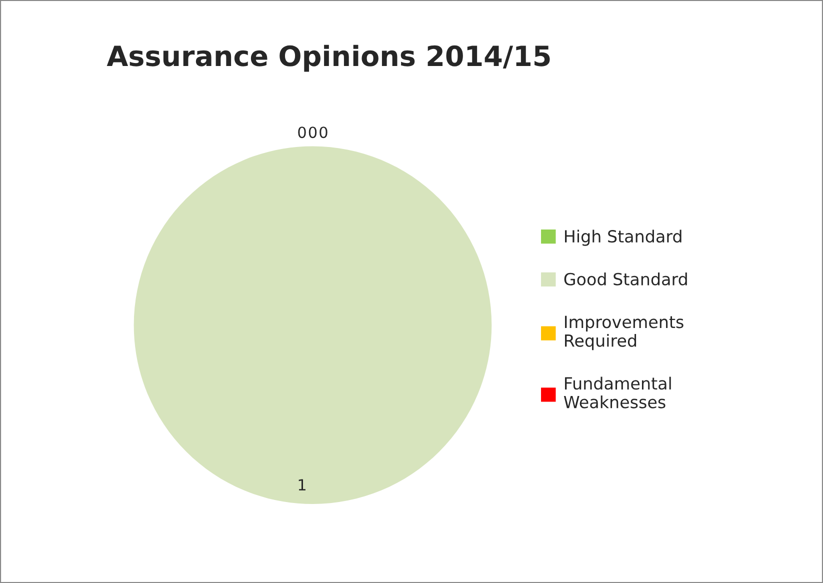 The width and height of the screenshot is (823, 583). What do you see at coordinates (302, 484) in the screenshot?
I see `data-label: 1` at bounding box center [302, 484].